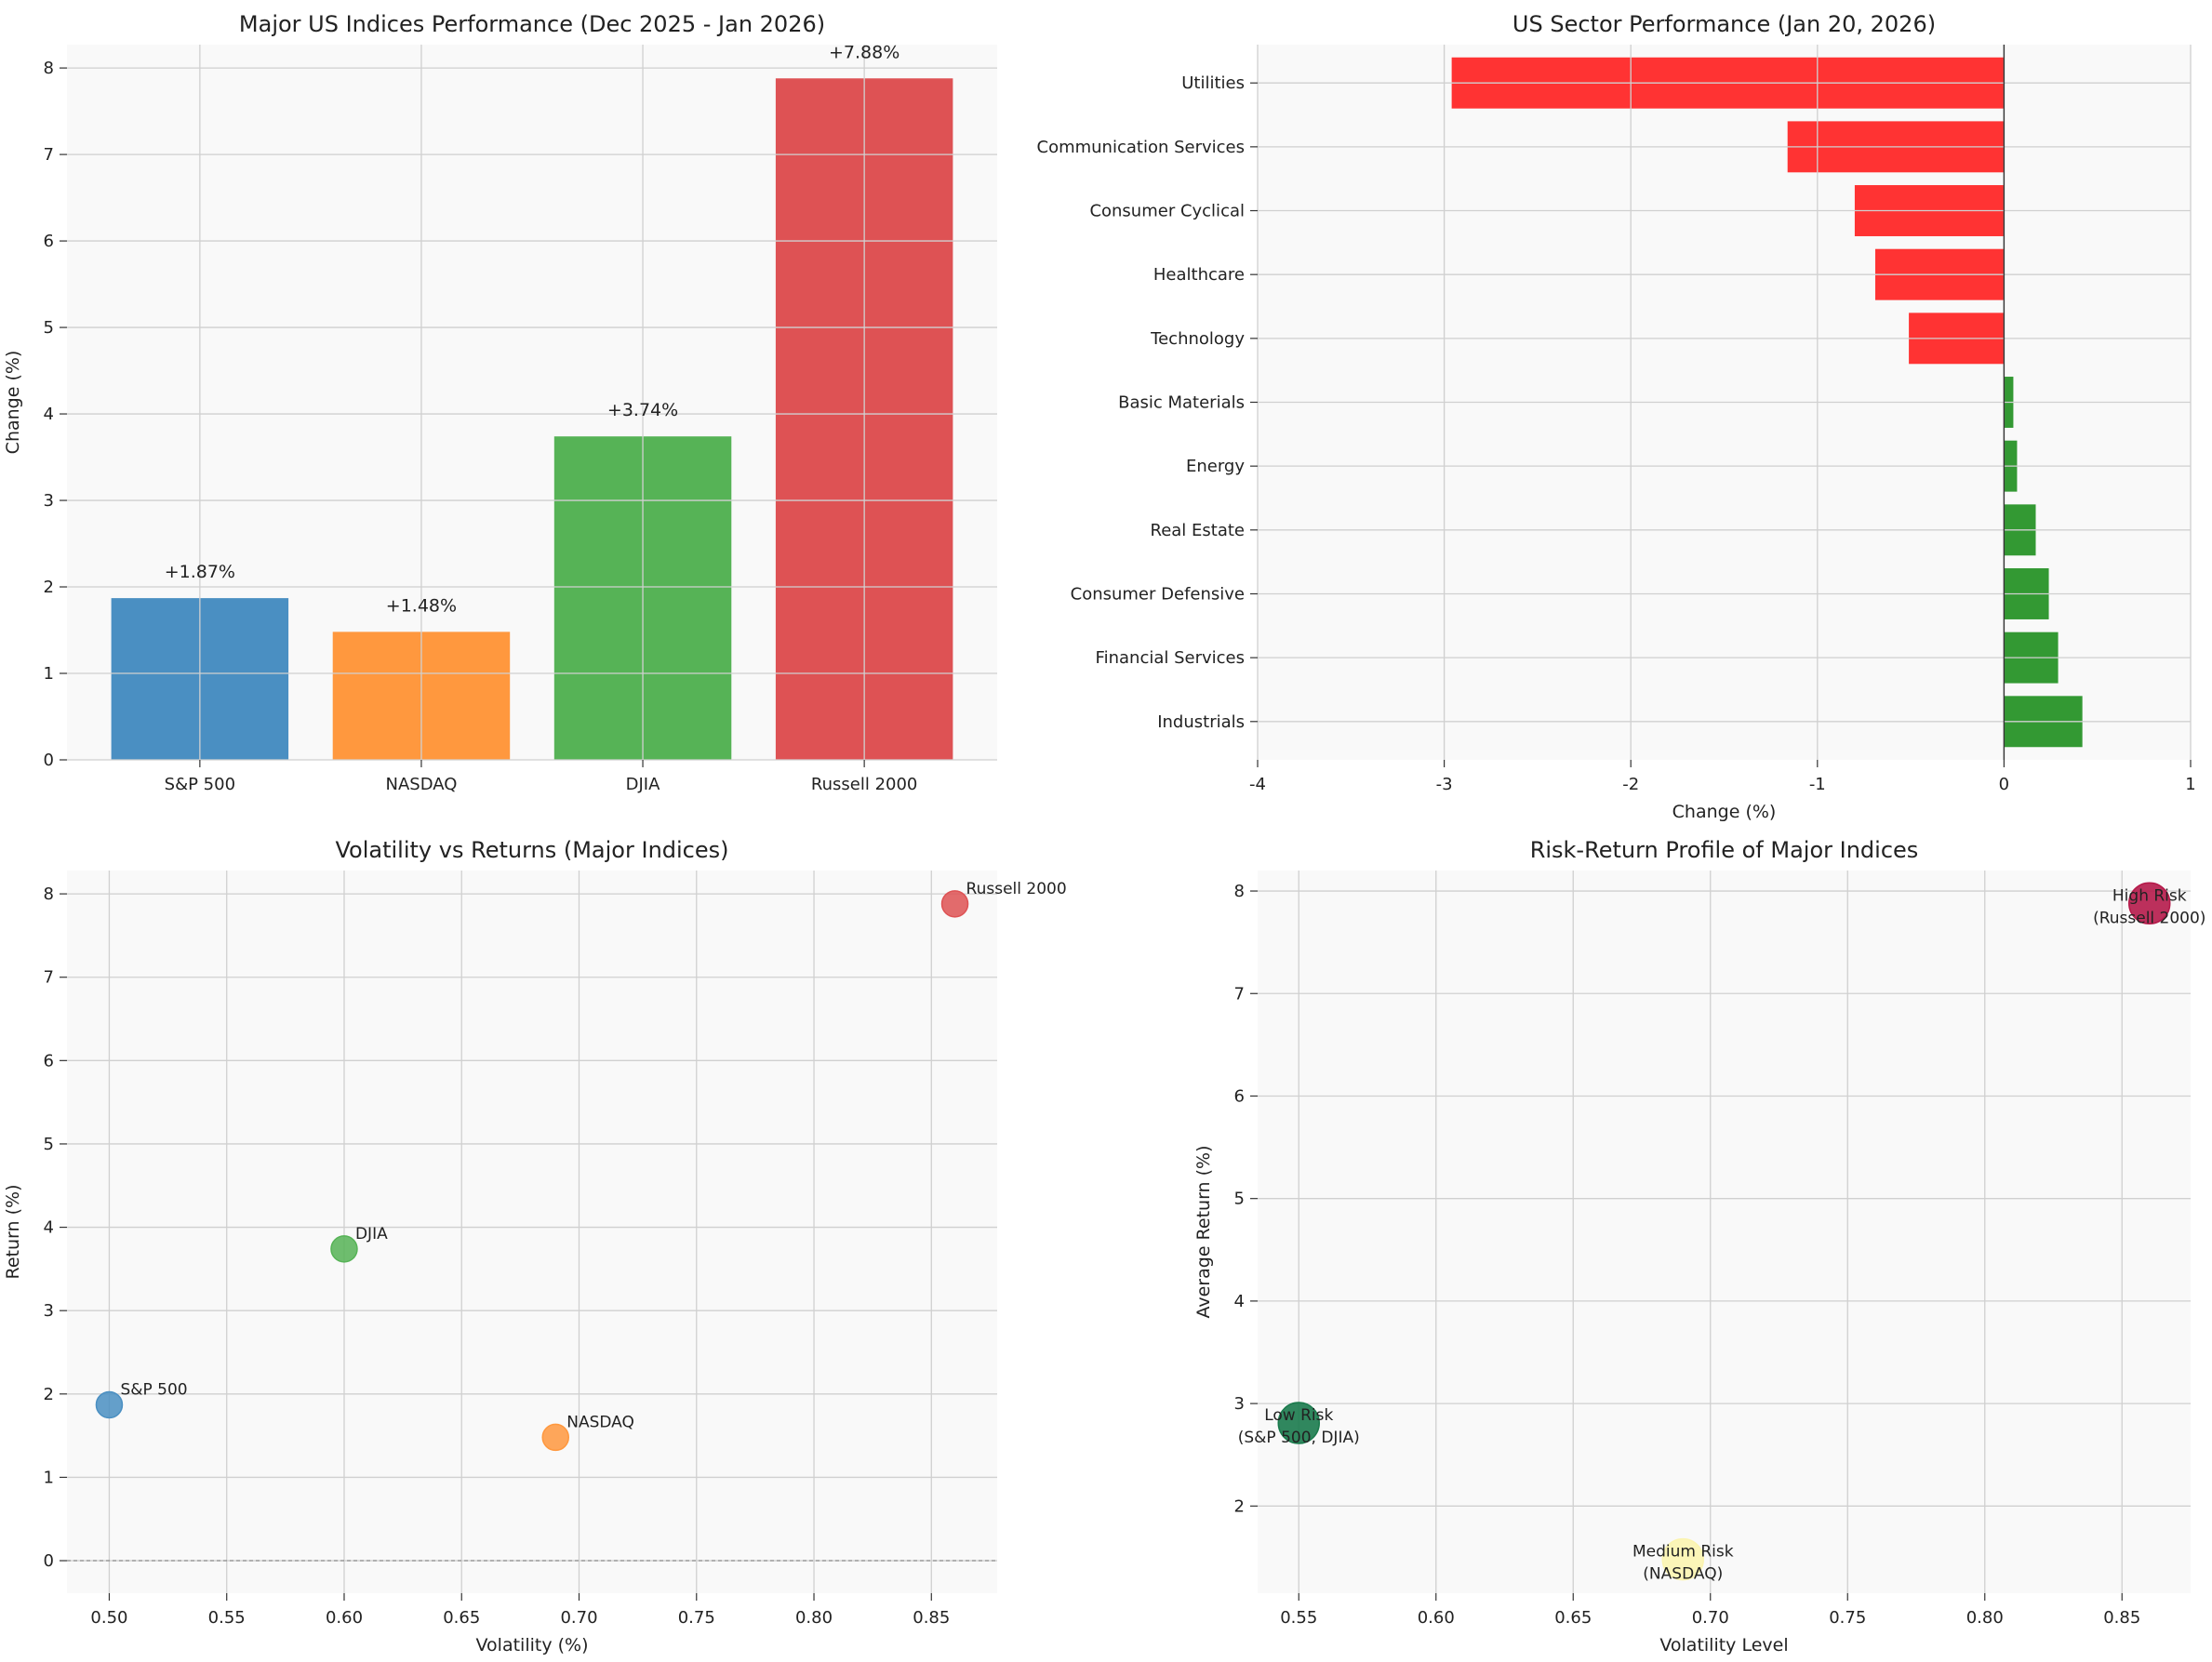 This screenshot has height=1662, width=2212. What do you see at coordinates (1725, 850) in the screenshot?
I see `chart-title: Risk-Return Profile of Major Indices` at bounding box center [1725, 850].